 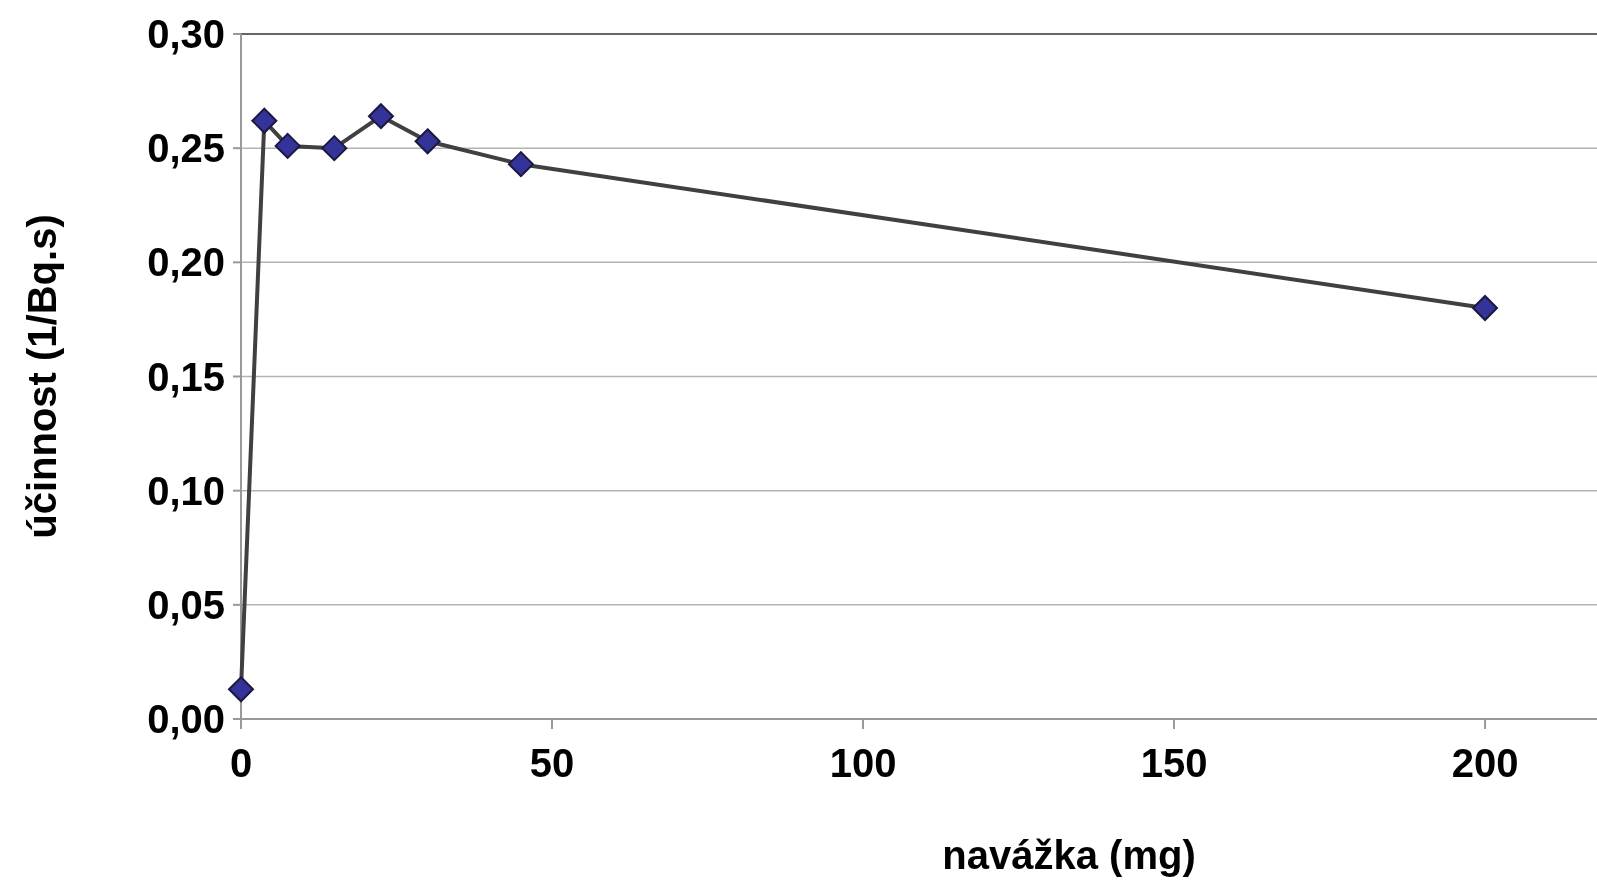 What do you see at coordinates (863, 763) in the screenshot?
I see `x-tick-label: 100` at bounding box center [863, 763].